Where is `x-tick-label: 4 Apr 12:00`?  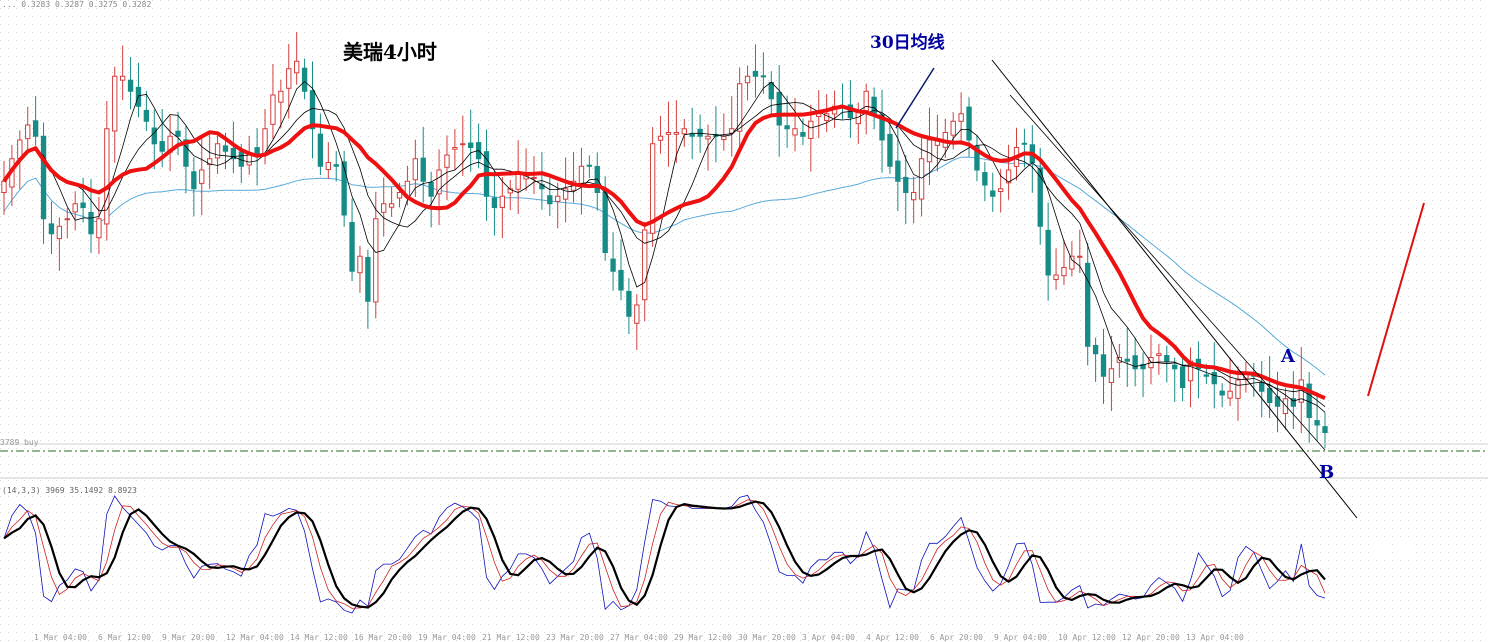 x-tick-label: 4 Apr 12:00 is located at coordinates (892, 637).